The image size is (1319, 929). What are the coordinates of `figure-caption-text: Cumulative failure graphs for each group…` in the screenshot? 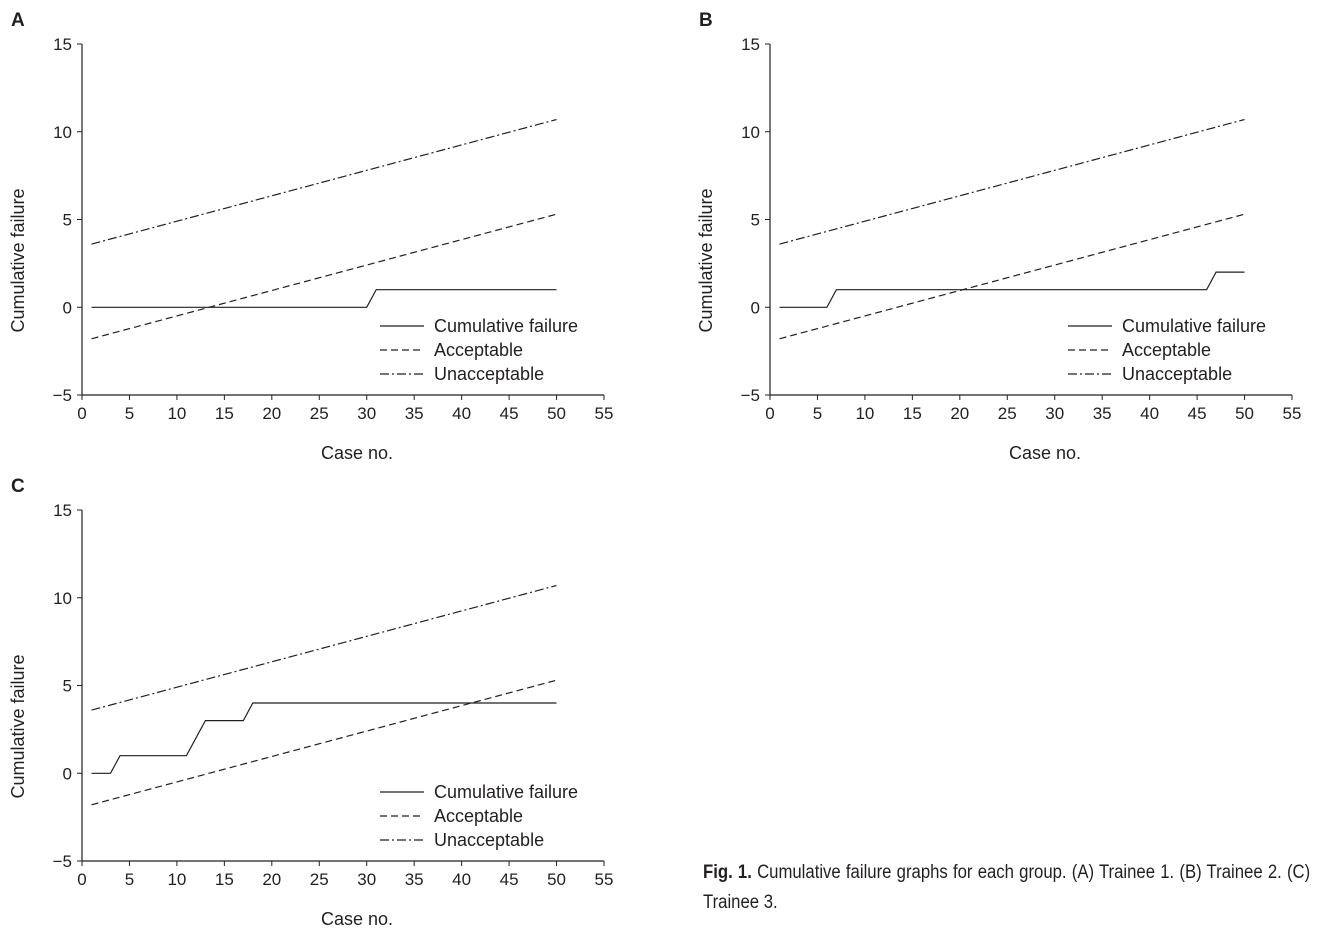 It's located at (1007, 887).